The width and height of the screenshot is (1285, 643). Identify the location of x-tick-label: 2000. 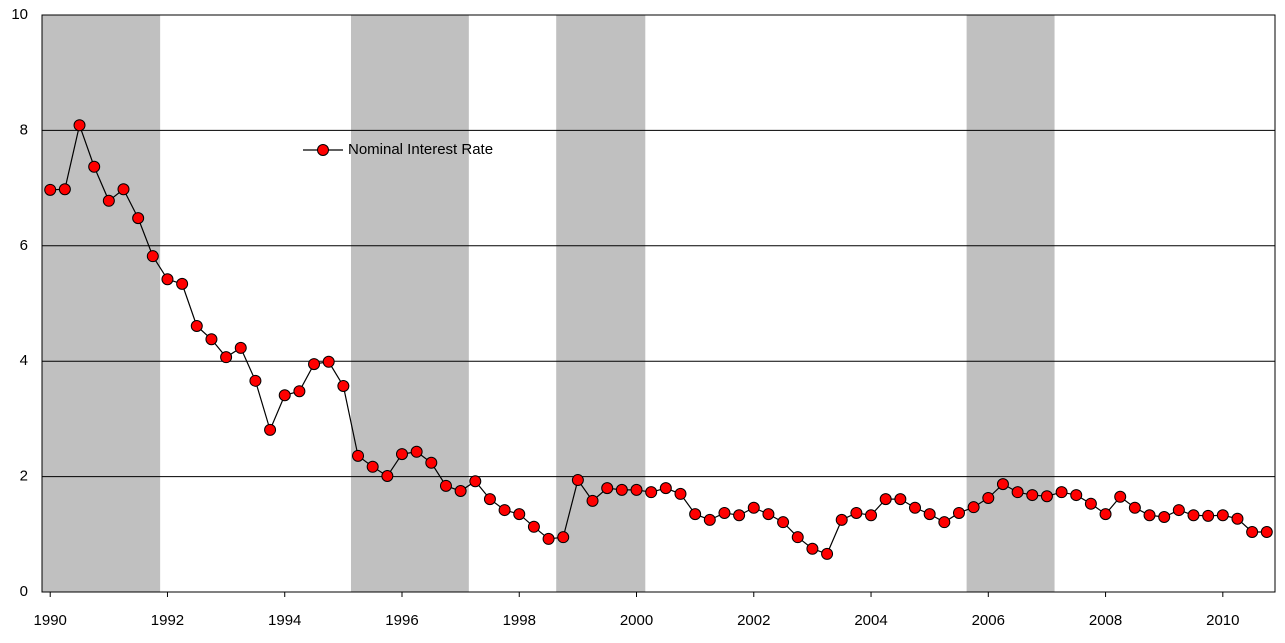
(636, 620).